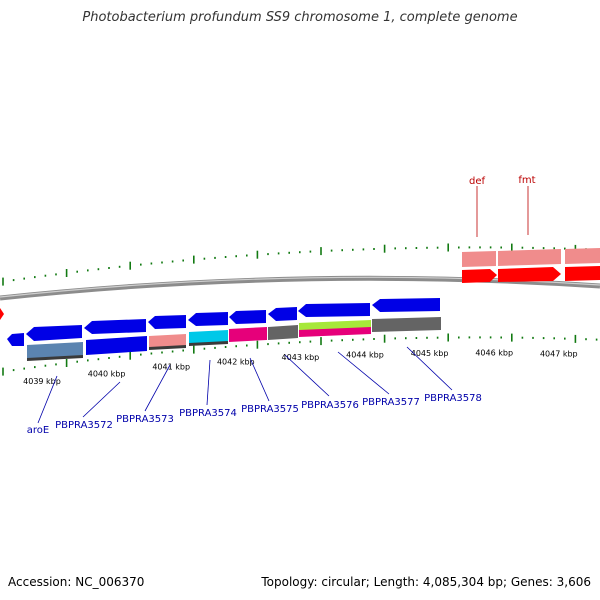 The height and width of the screenshot is (600, 600). I want to click on forward-strand-genes, so click(300, 284).